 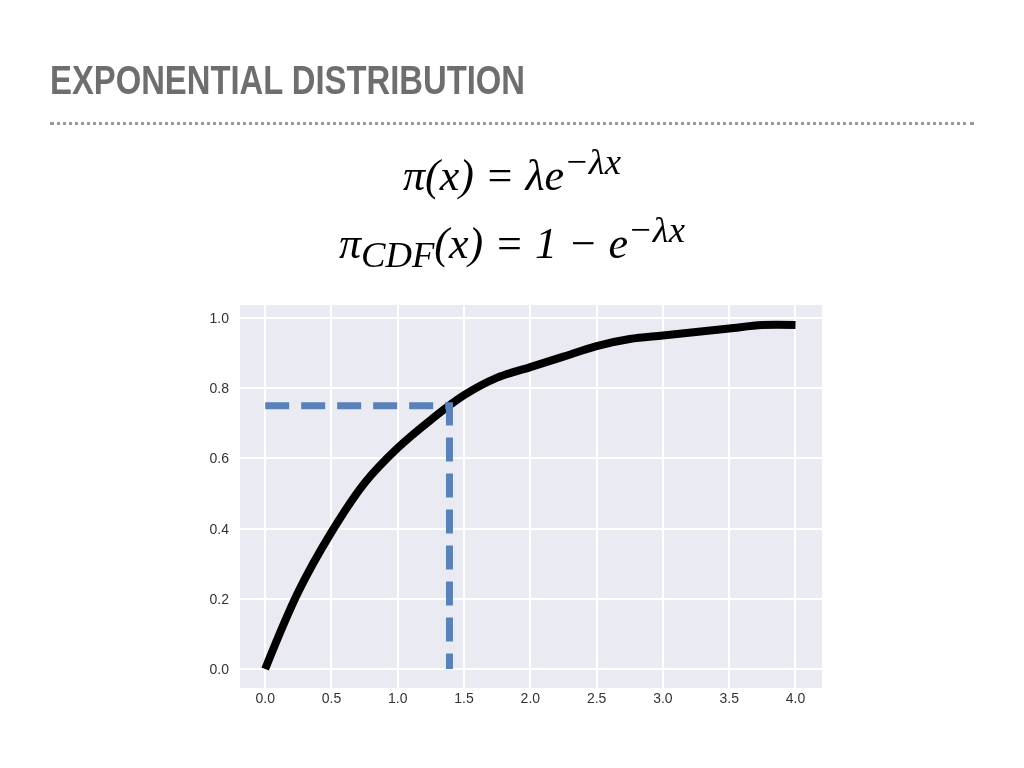 I want to click on y-tick-label: 0.2, so click(x=219, y=598).